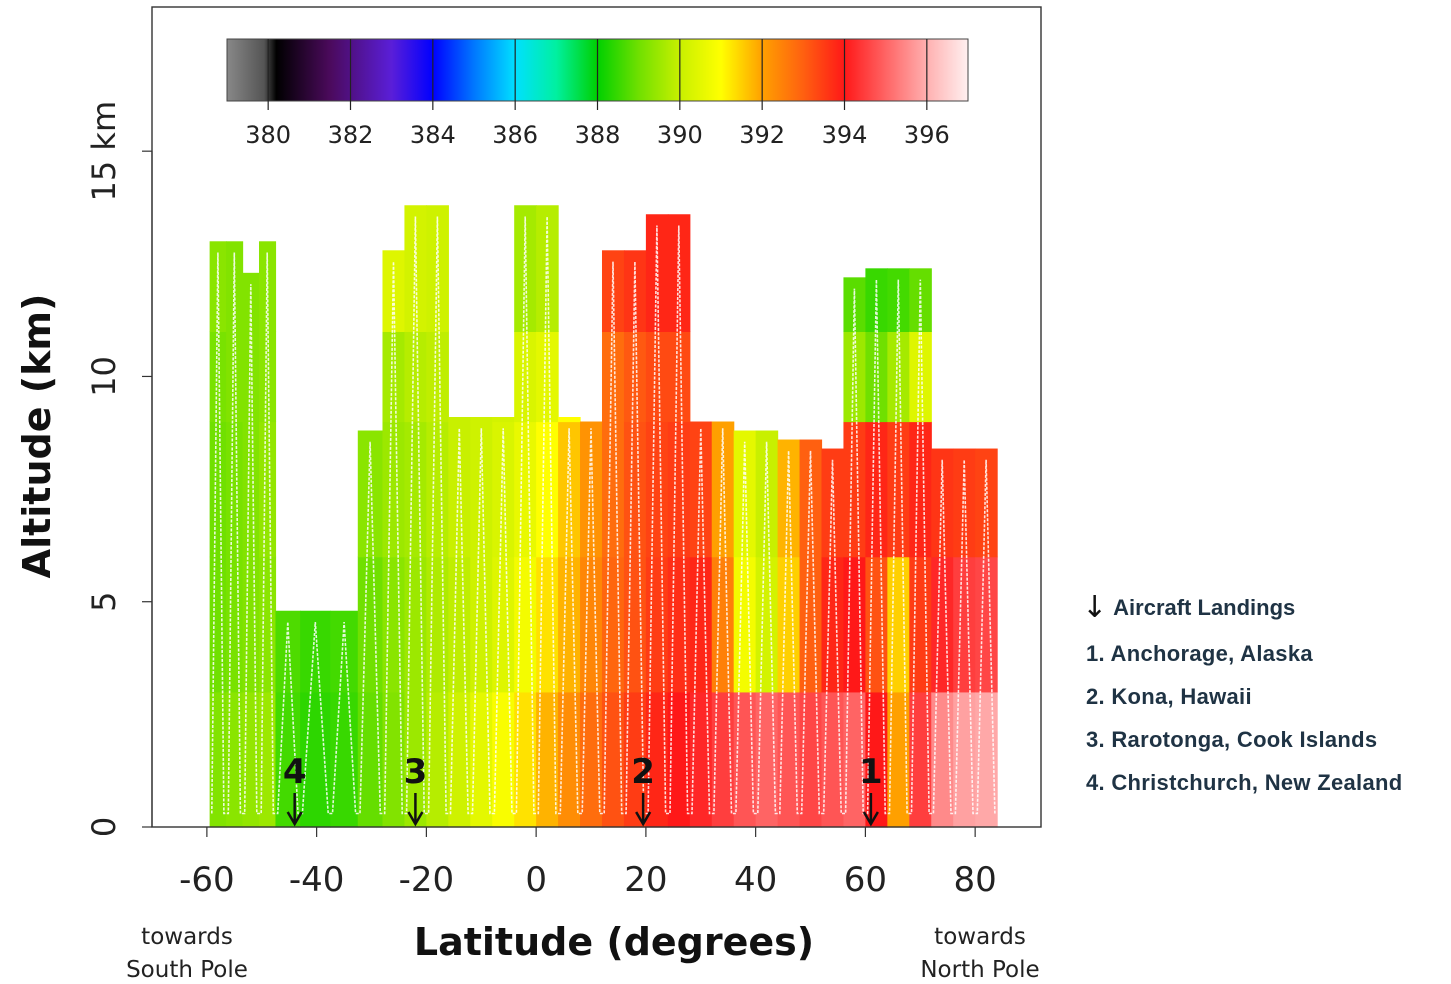 The image size is (1451, 984). Describe the element at coordinates (268, 135) in the screenshot. I see `colorbar-tick-label: 380` at that location.